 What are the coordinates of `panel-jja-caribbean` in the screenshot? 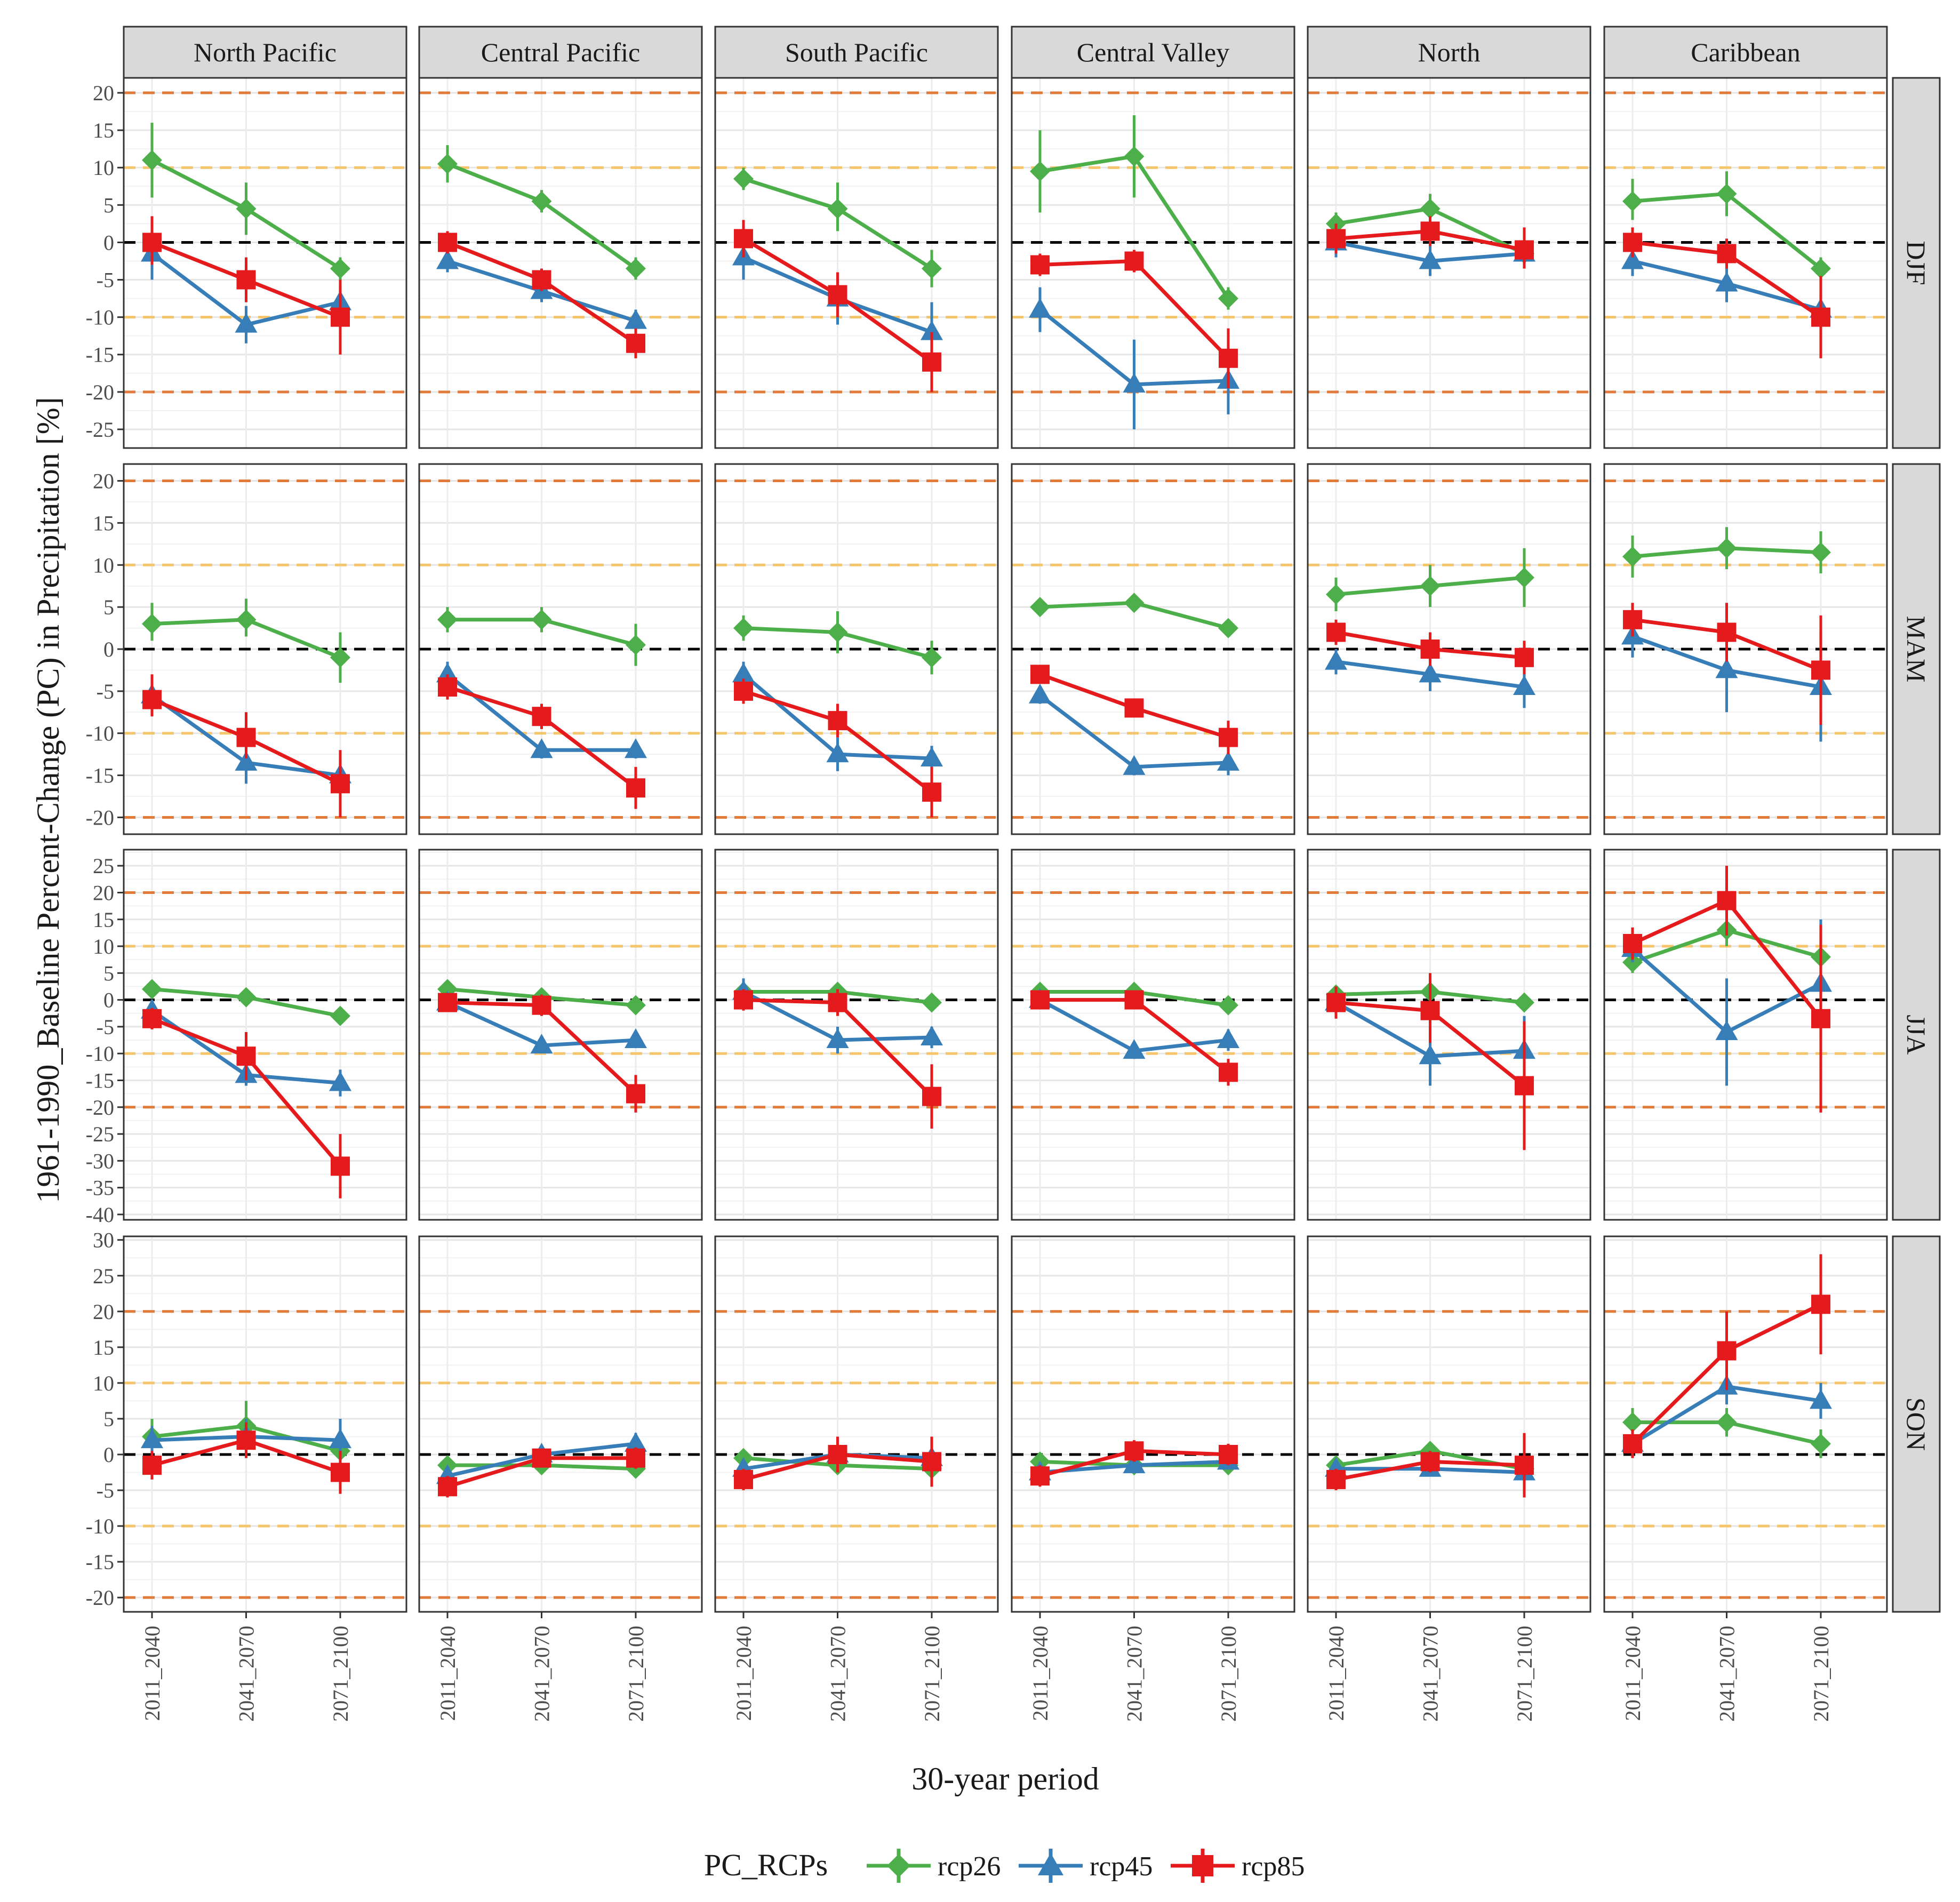 It's located at (1745, 1035).